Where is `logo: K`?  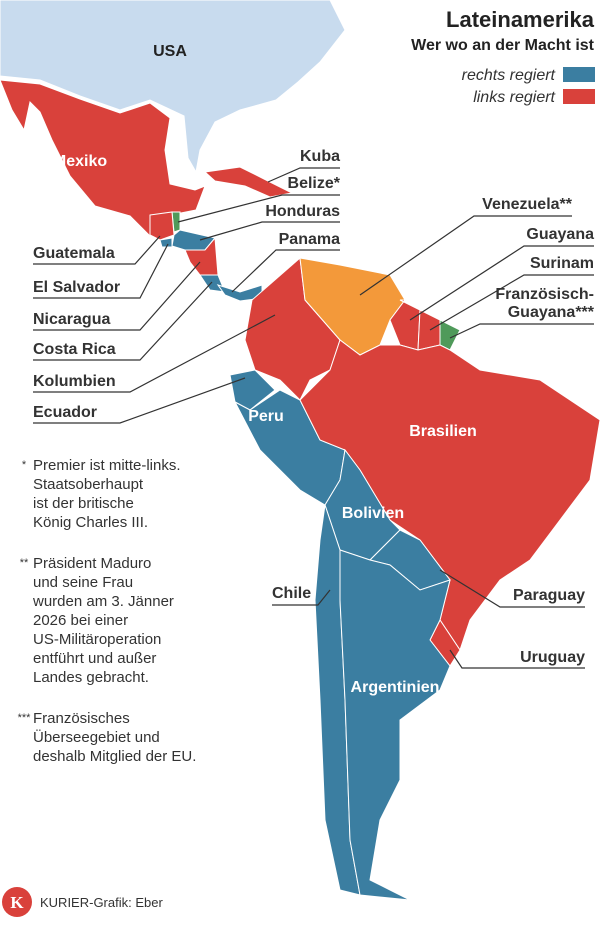 logo: K is located at coordinates (17, 902).